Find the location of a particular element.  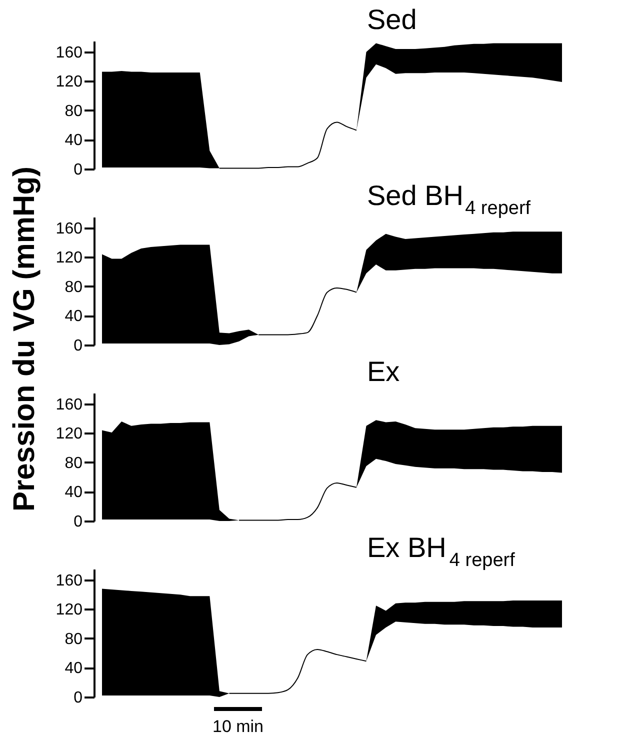

chart-title: Sed is located at coordinates (392, 19).